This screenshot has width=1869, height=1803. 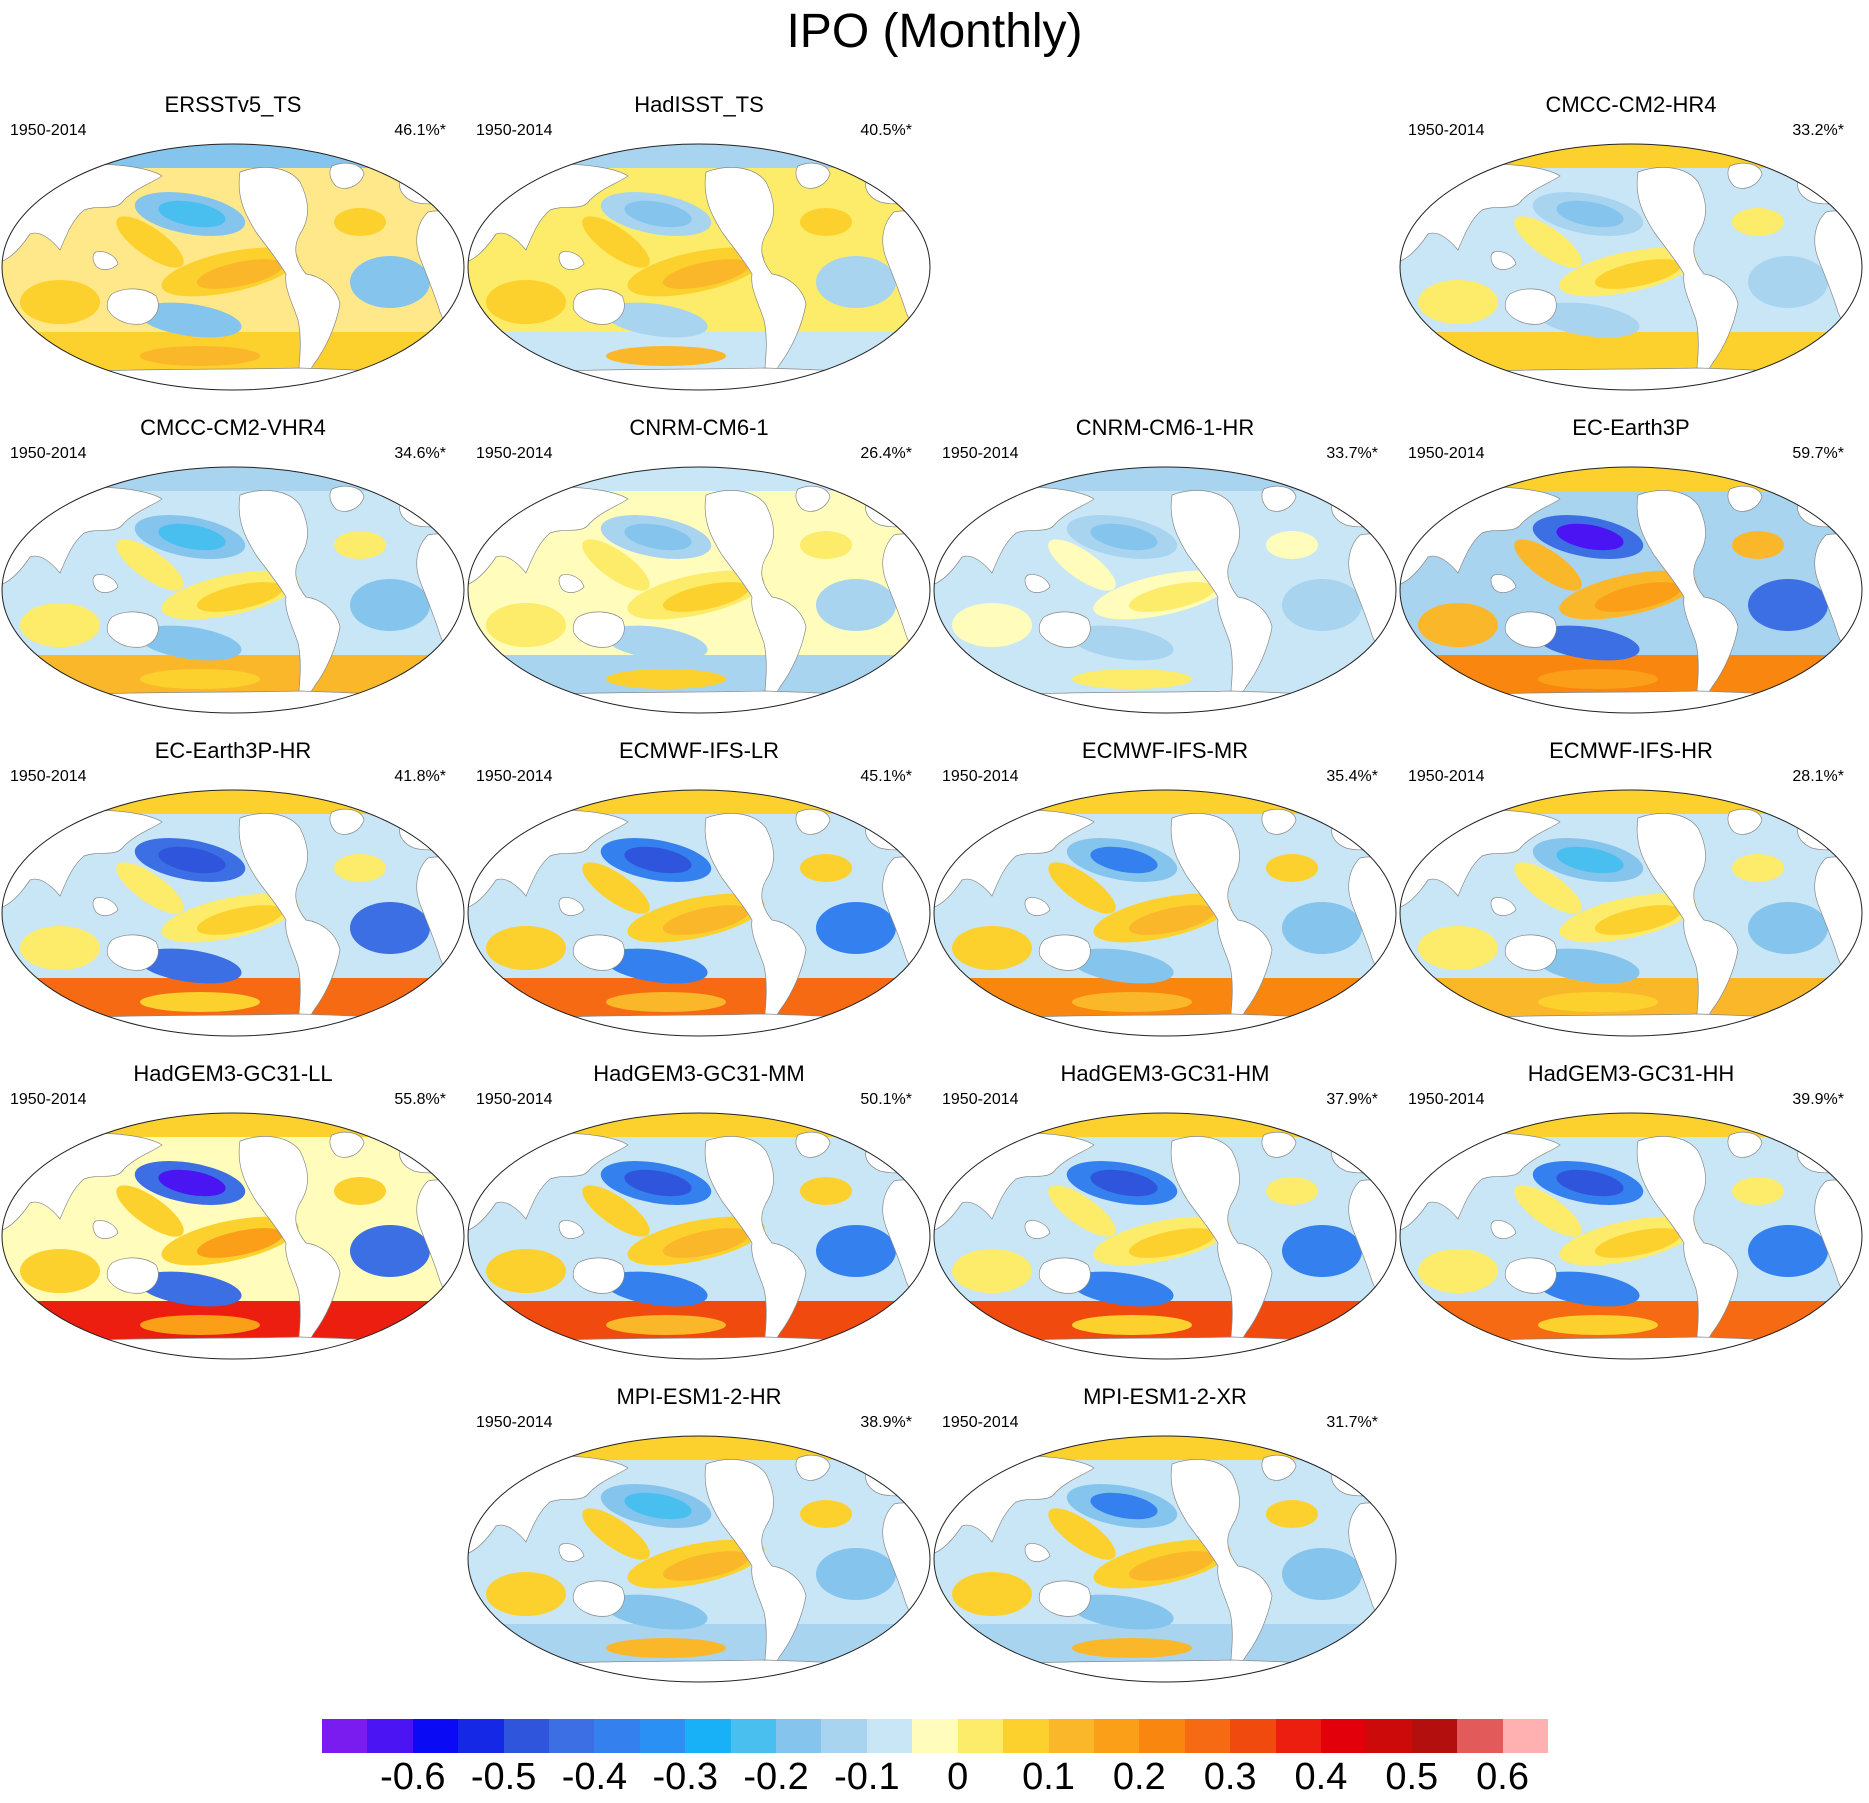 I want to click on panel-variance-percent: 28.1%*, so click(x=1818, y=776).